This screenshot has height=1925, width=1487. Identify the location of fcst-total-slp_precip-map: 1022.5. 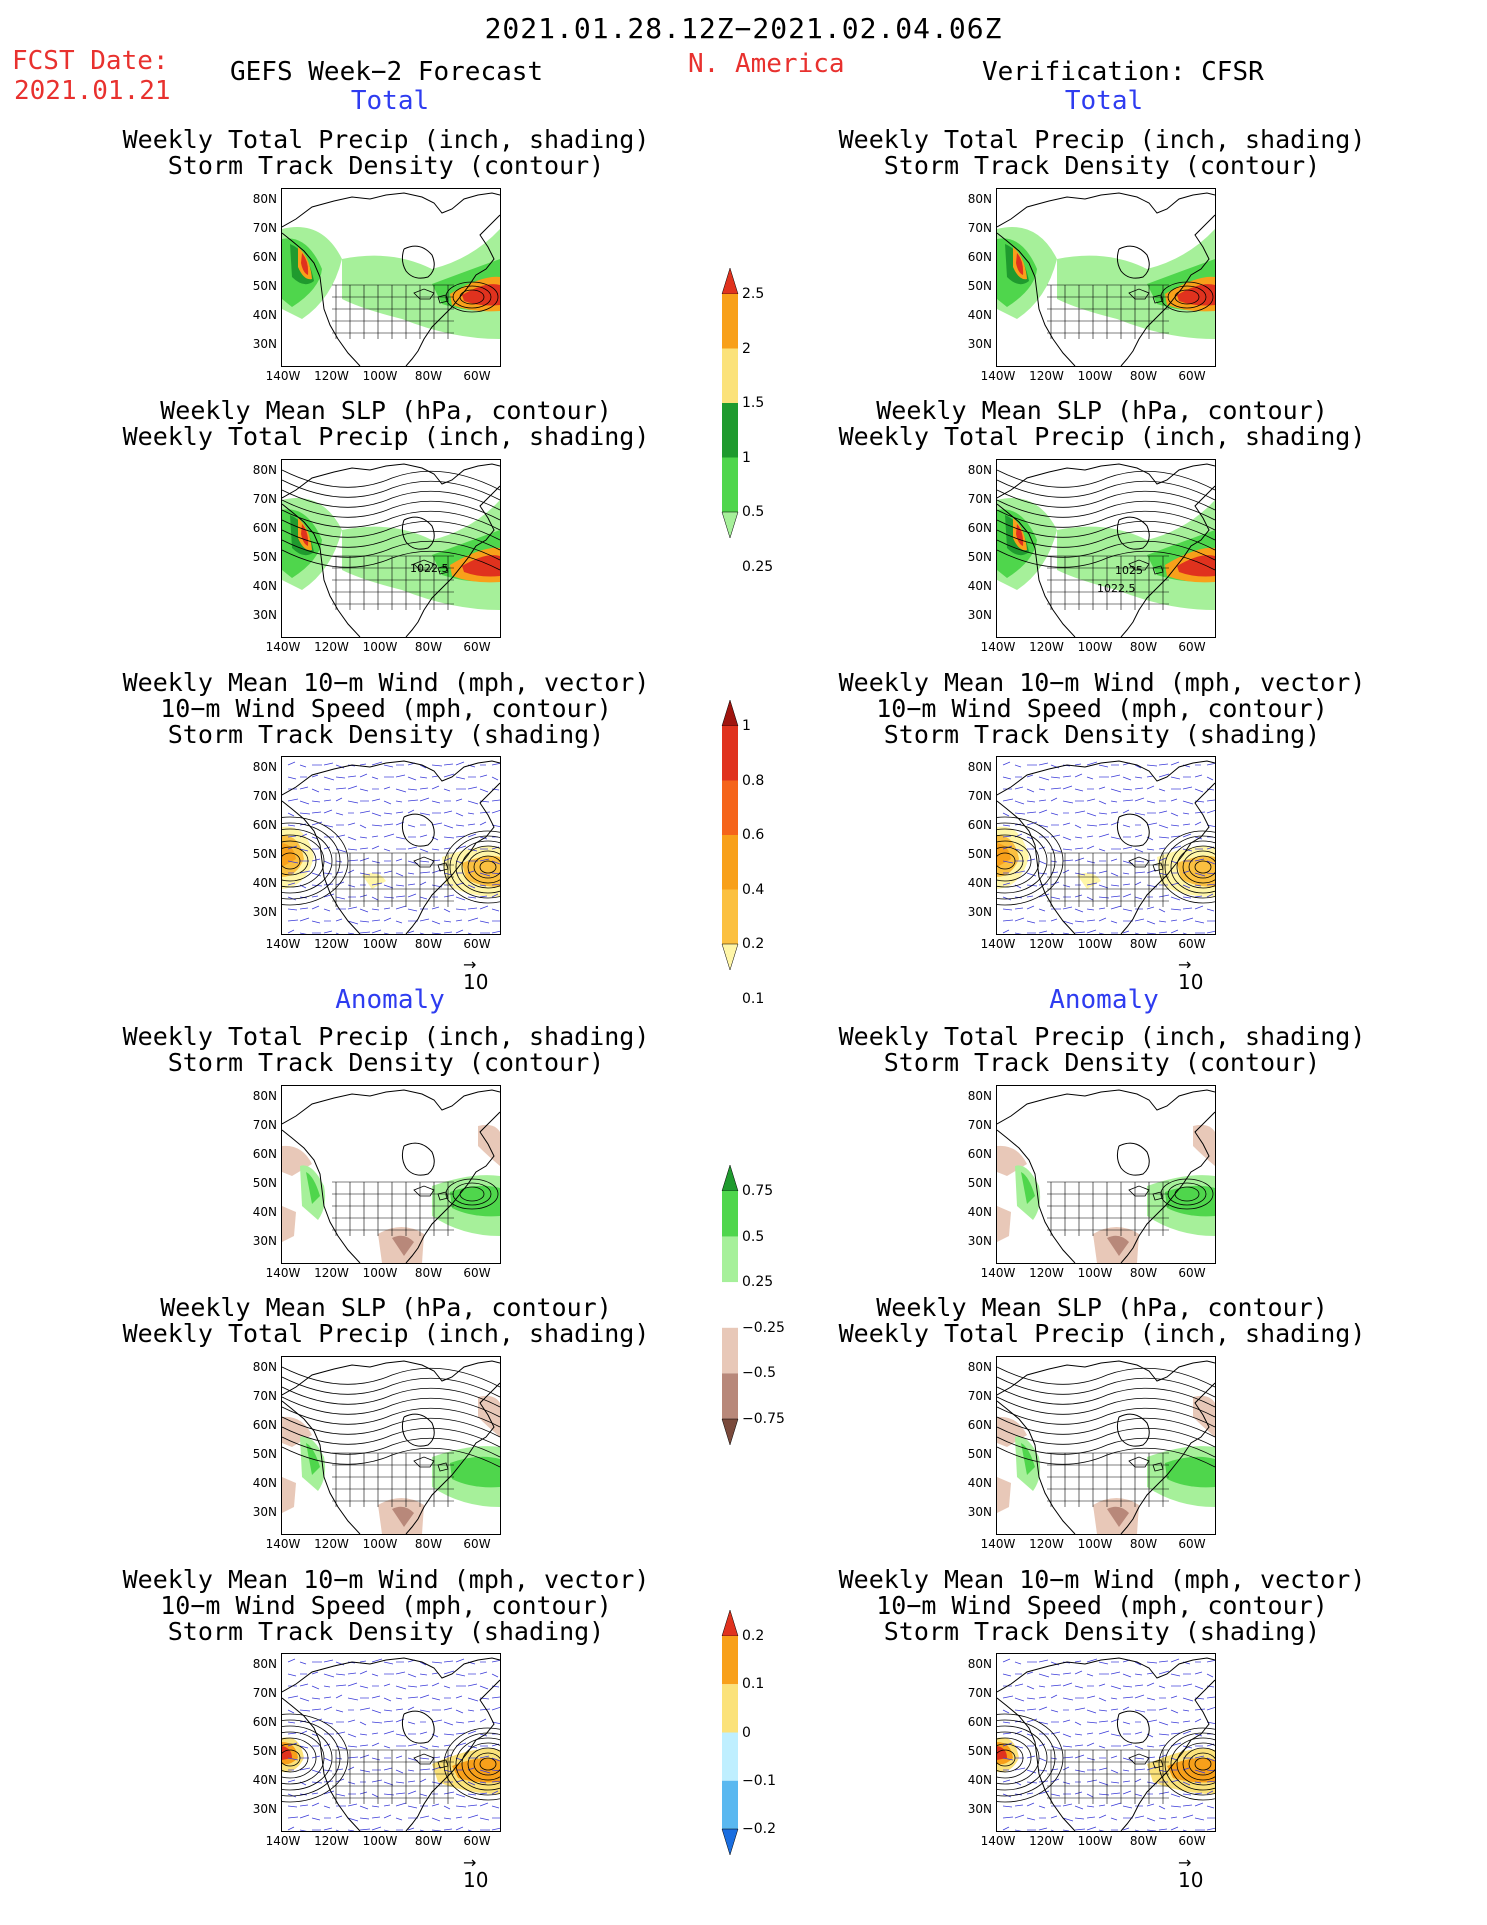
(391, 548).